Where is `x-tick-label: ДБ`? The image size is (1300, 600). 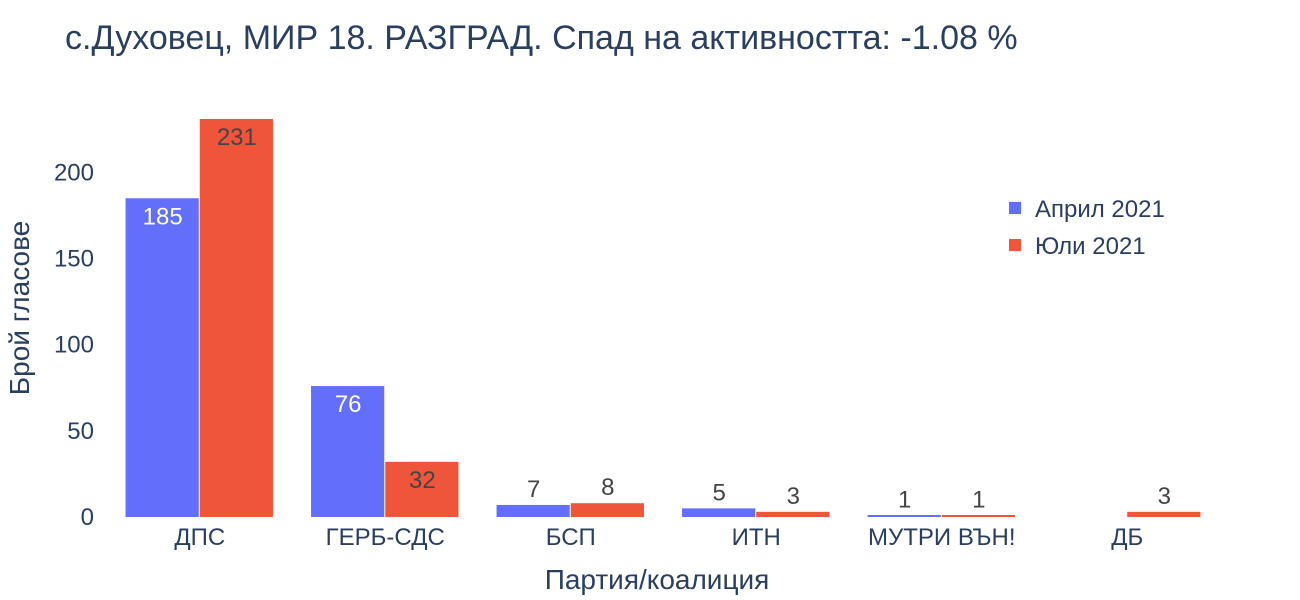
x-tick-label: ДБ is located at coordinates (1127, 537).